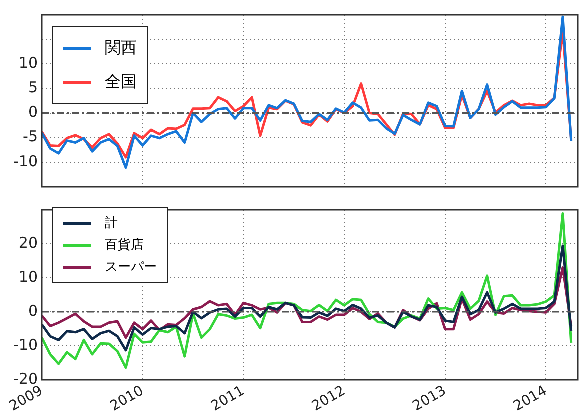  I want to click on y-tick-label: 20, so click(28, 243).